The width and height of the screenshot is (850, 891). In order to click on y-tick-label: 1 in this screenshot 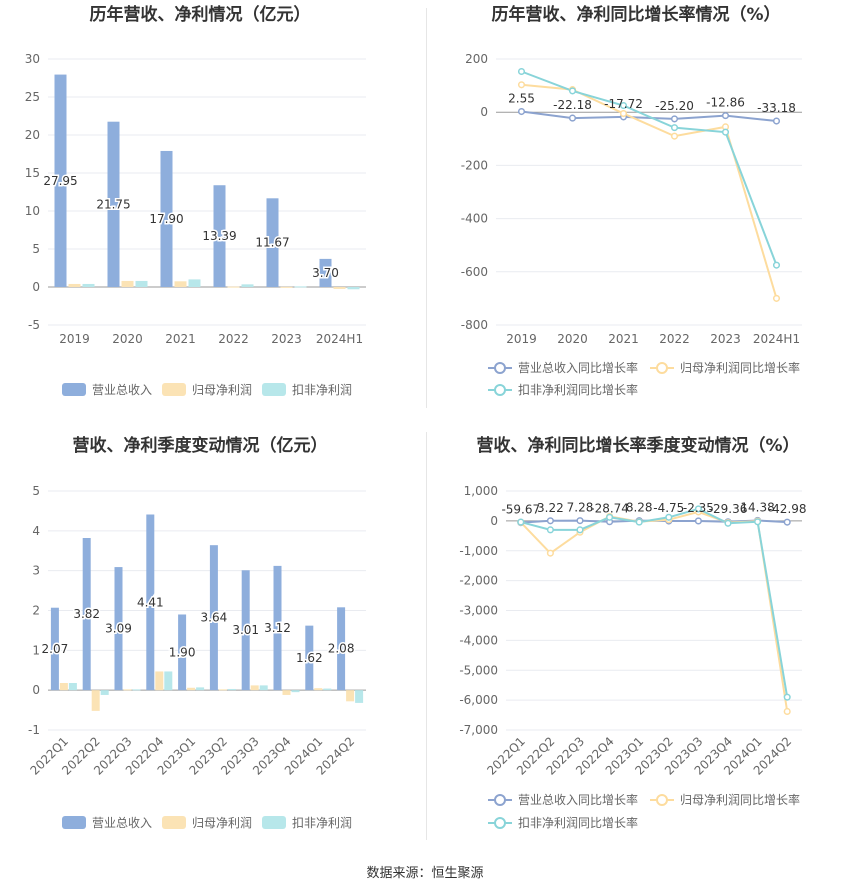, I will do `click(36, 650)`.